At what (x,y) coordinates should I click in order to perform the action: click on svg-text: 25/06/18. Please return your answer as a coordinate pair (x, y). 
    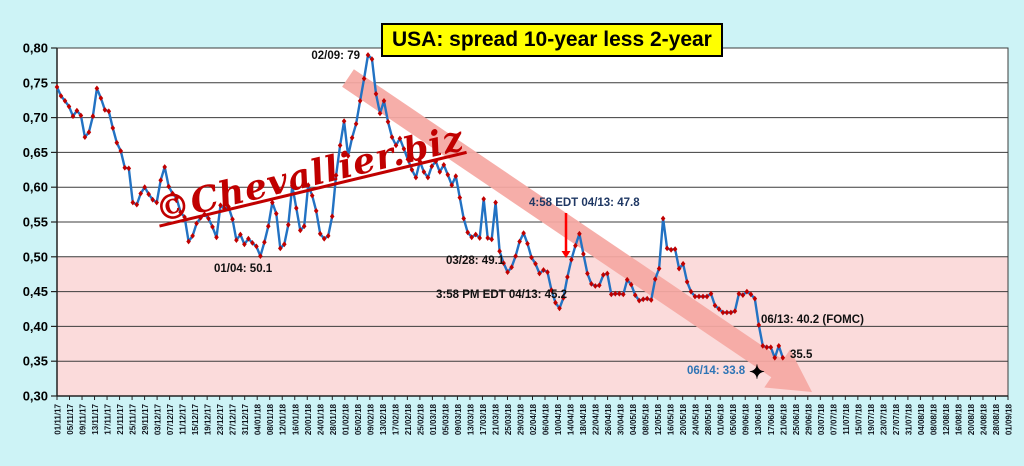
    Looking at the image, I should click on (796, 419).